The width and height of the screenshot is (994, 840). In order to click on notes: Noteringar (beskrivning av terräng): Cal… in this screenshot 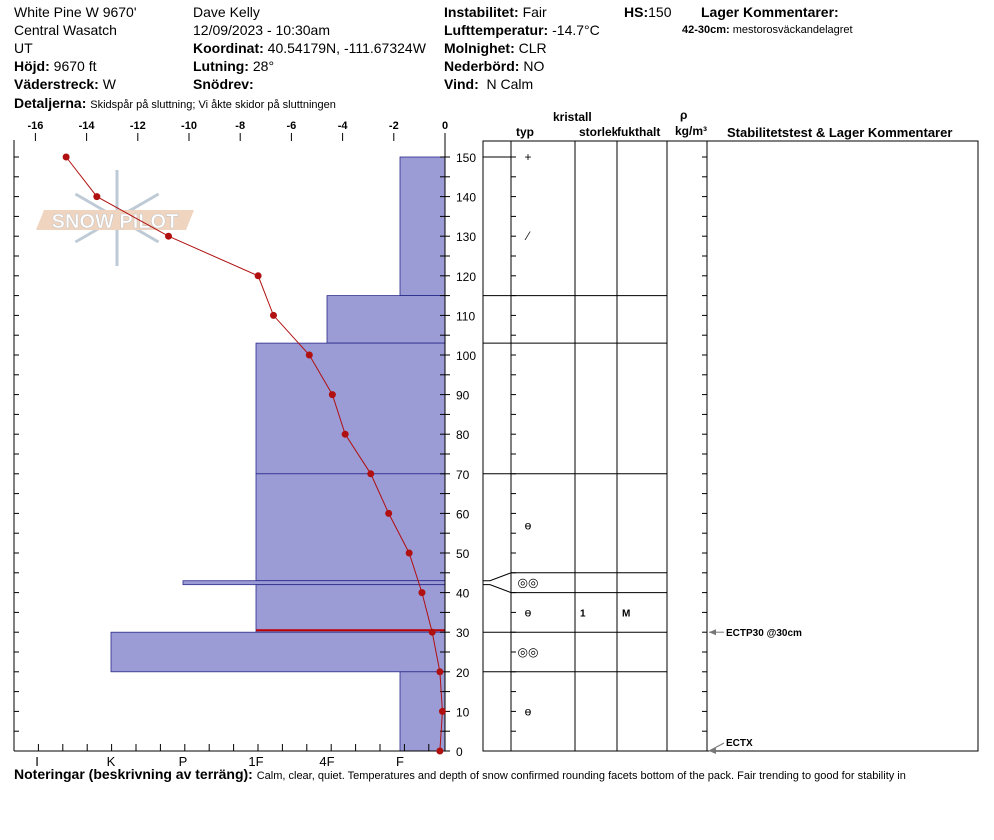, I will do `click(460, 774)`.